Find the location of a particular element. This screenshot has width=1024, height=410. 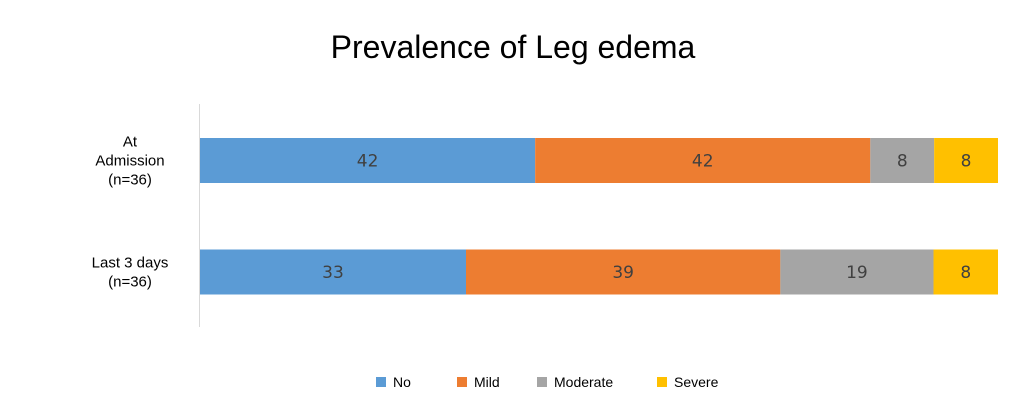

category-label-line: At is located at coordinates (130, 142).